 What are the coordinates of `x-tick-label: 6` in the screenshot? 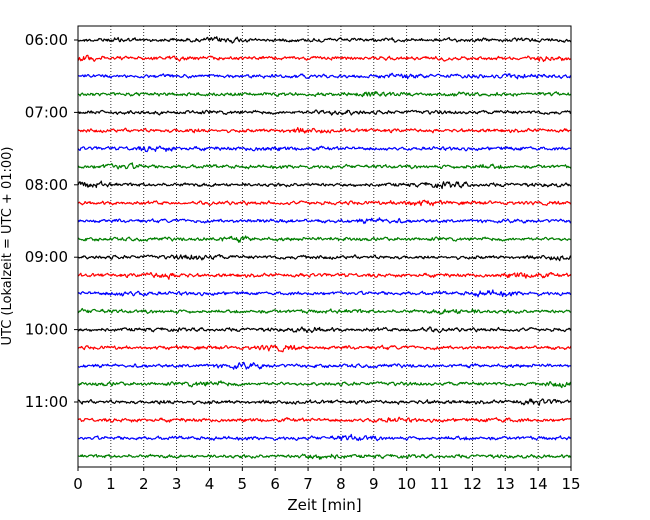 It's located at (275, 484).